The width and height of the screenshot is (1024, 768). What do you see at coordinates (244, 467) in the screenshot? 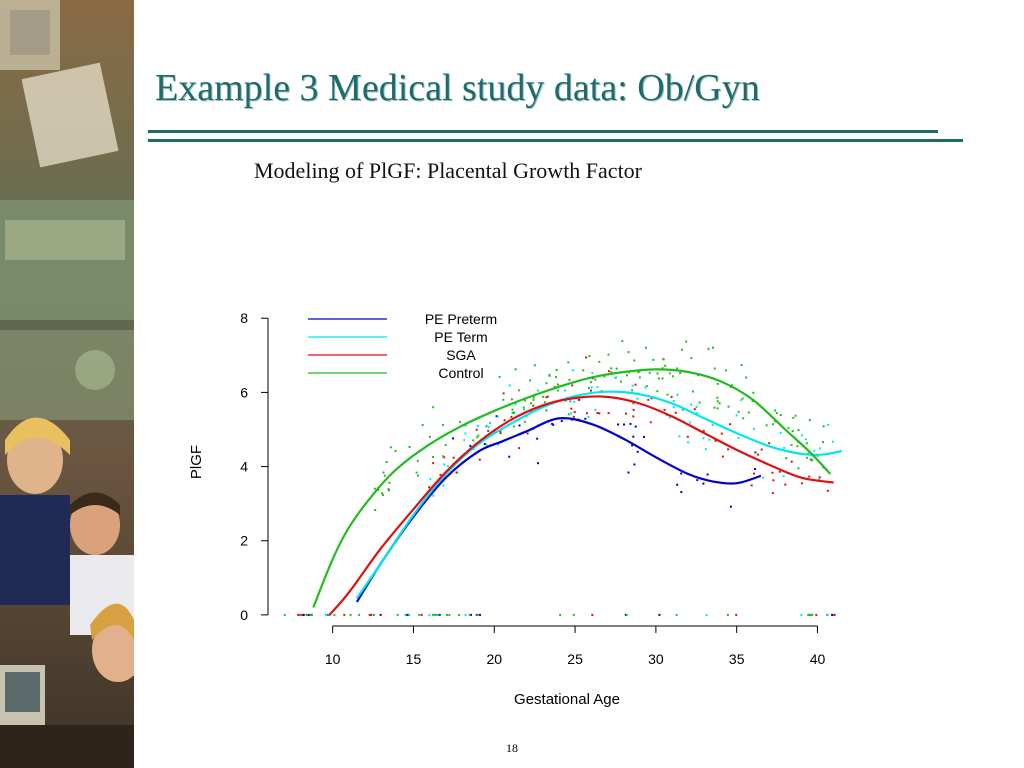
I see `y-tick-label: 4` at bounding box center [244, 467].